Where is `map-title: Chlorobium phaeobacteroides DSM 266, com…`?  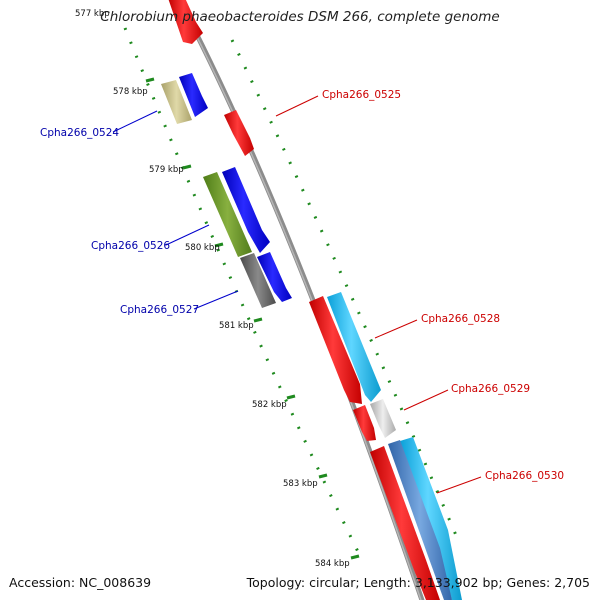 map-title: Chlorobium phaeobacteroides DSM 266, com… is located at coordinates (300, 17).